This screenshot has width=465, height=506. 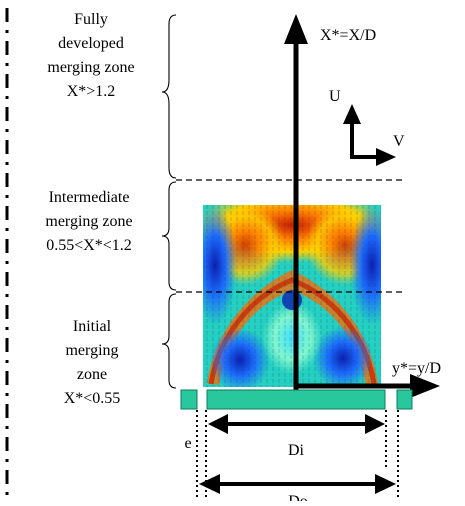 What do you see at coordinates (90, 55) in the screenshot?
I see `zone-label-fully-developed: Fully developed merging zone X*>1.2` at bounding box center [90, 55].